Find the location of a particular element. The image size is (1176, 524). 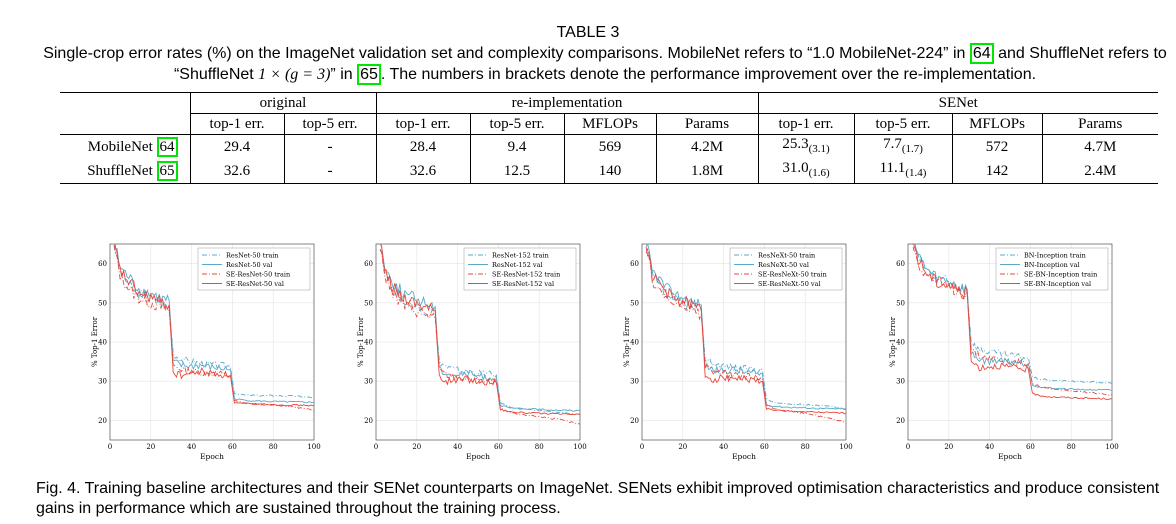

table-cell: 11.1(1.4) is located at coordinates (902, 171).